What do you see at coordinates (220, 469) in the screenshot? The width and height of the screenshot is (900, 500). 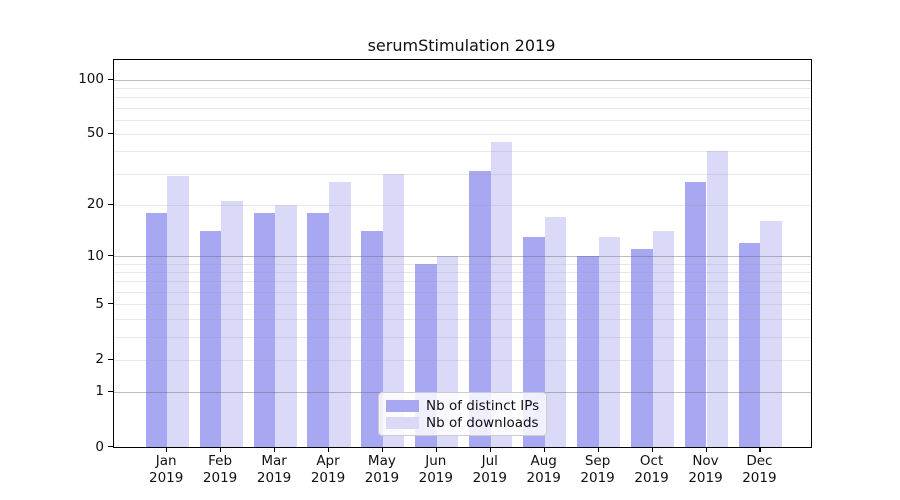 I see `x-tick-label-feb: Feb 2019` at bounding box center [220, 469].